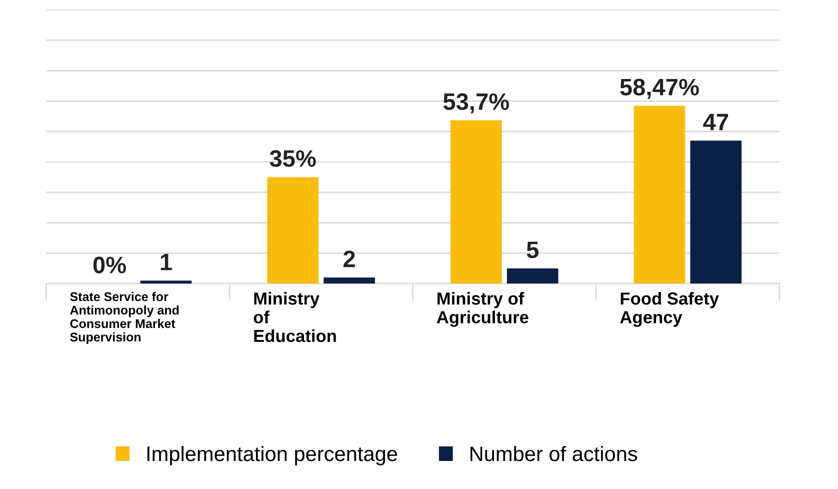 The width and height of the screenshot is (838, 489). I want to click on legend-label: Implementation percentage, so click(272, 456).